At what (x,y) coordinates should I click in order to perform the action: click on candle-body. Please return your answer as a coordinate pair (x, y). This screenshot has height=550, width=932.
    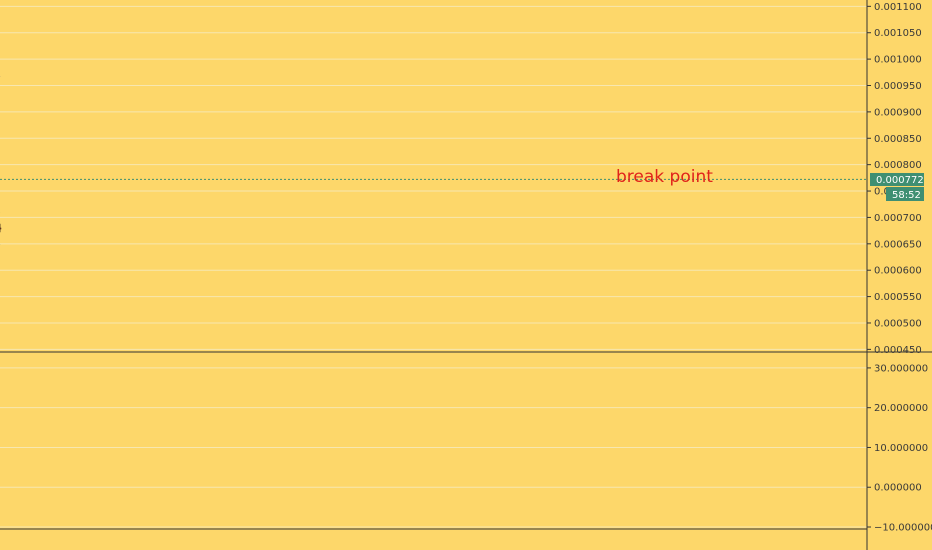
    Looking at the image, I should click on (1, 228).